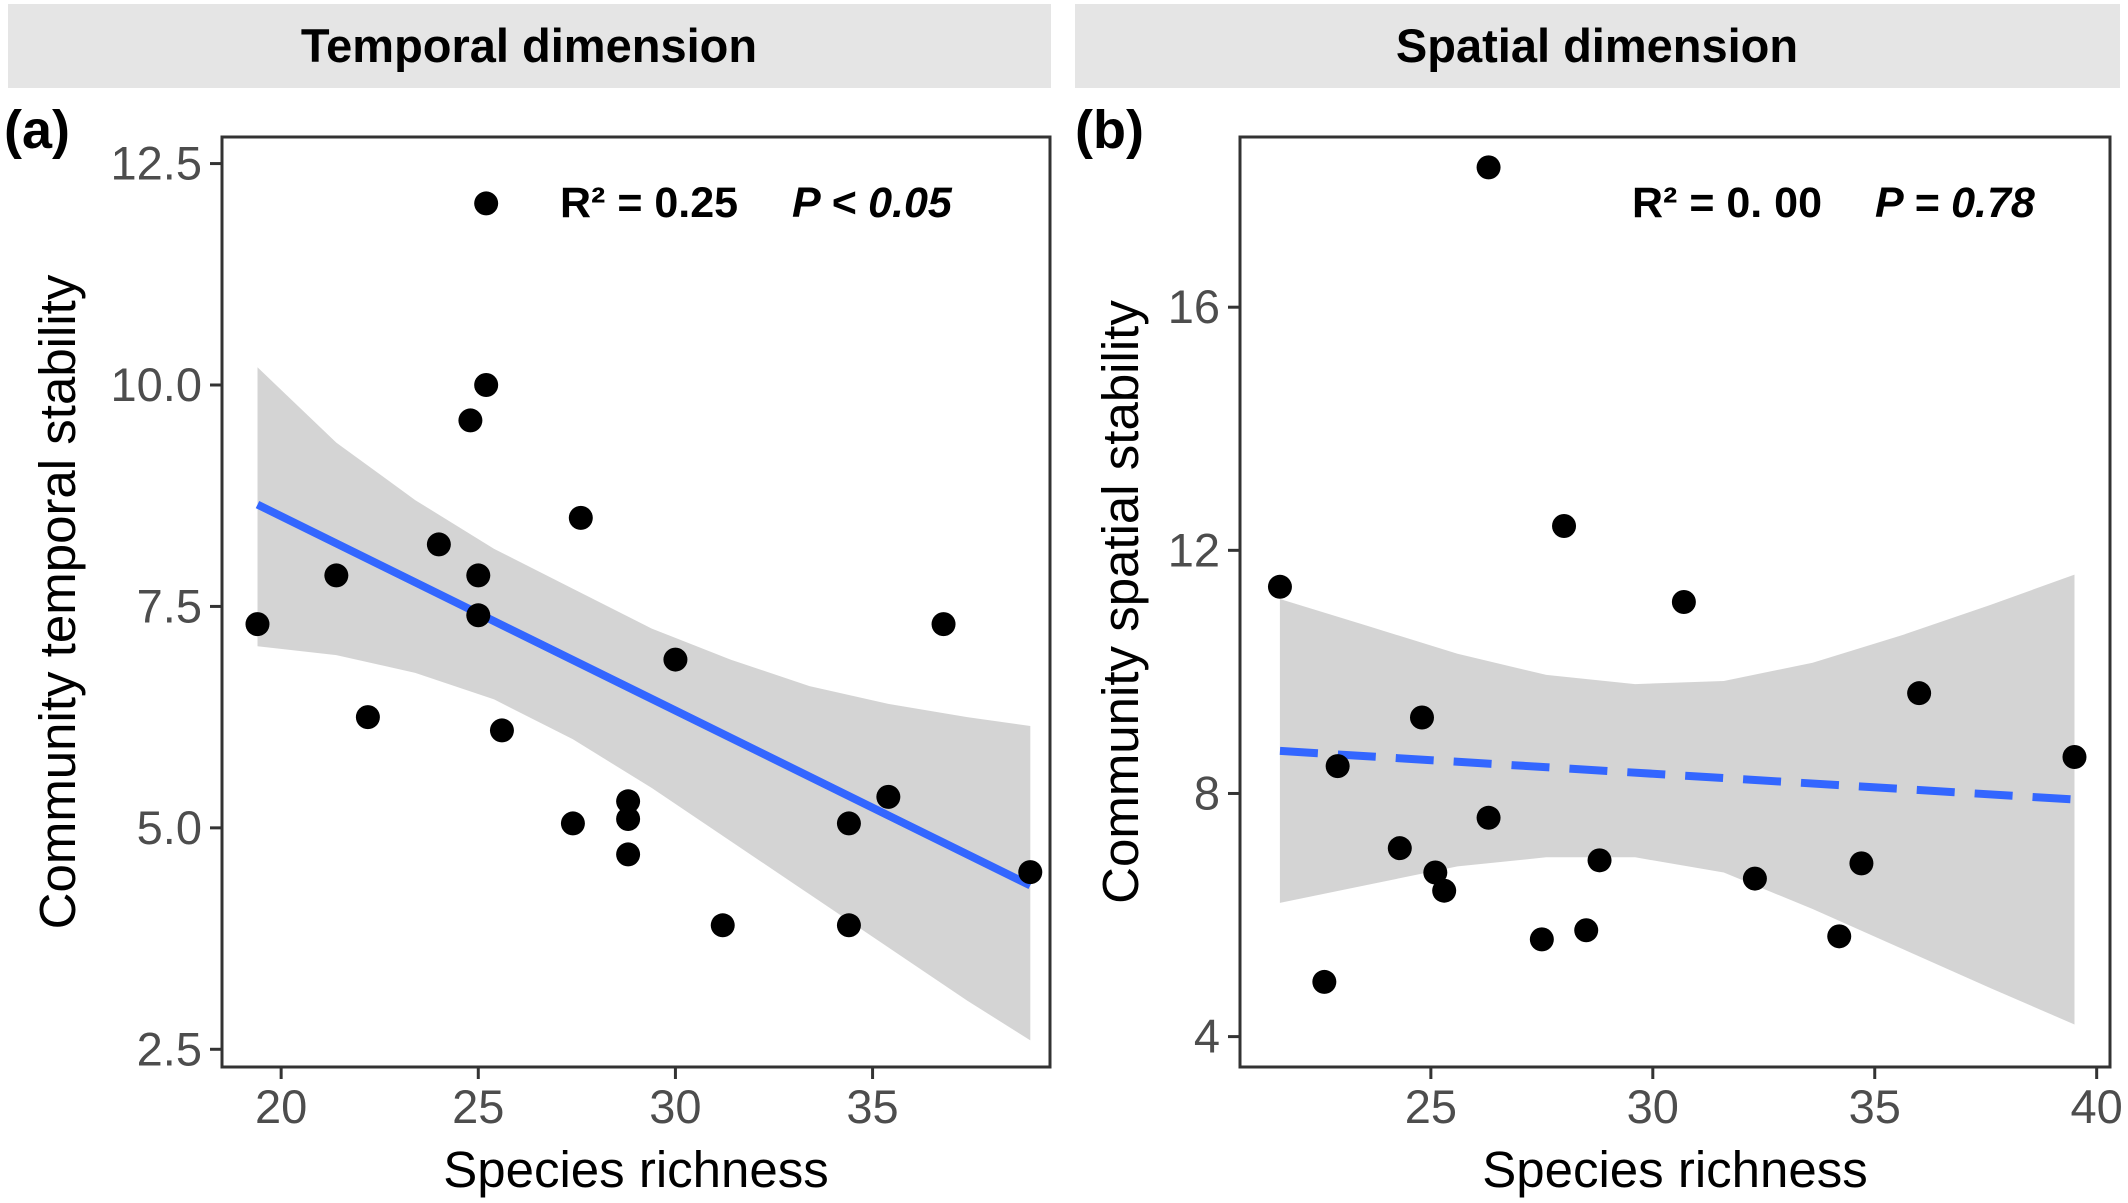 The height and width of the screenshot is (1203, 2128). Describe the element at coordinates (1120, 602) in the screenshot. I see `y-axis-title-b: Community spatial stability` at that location.